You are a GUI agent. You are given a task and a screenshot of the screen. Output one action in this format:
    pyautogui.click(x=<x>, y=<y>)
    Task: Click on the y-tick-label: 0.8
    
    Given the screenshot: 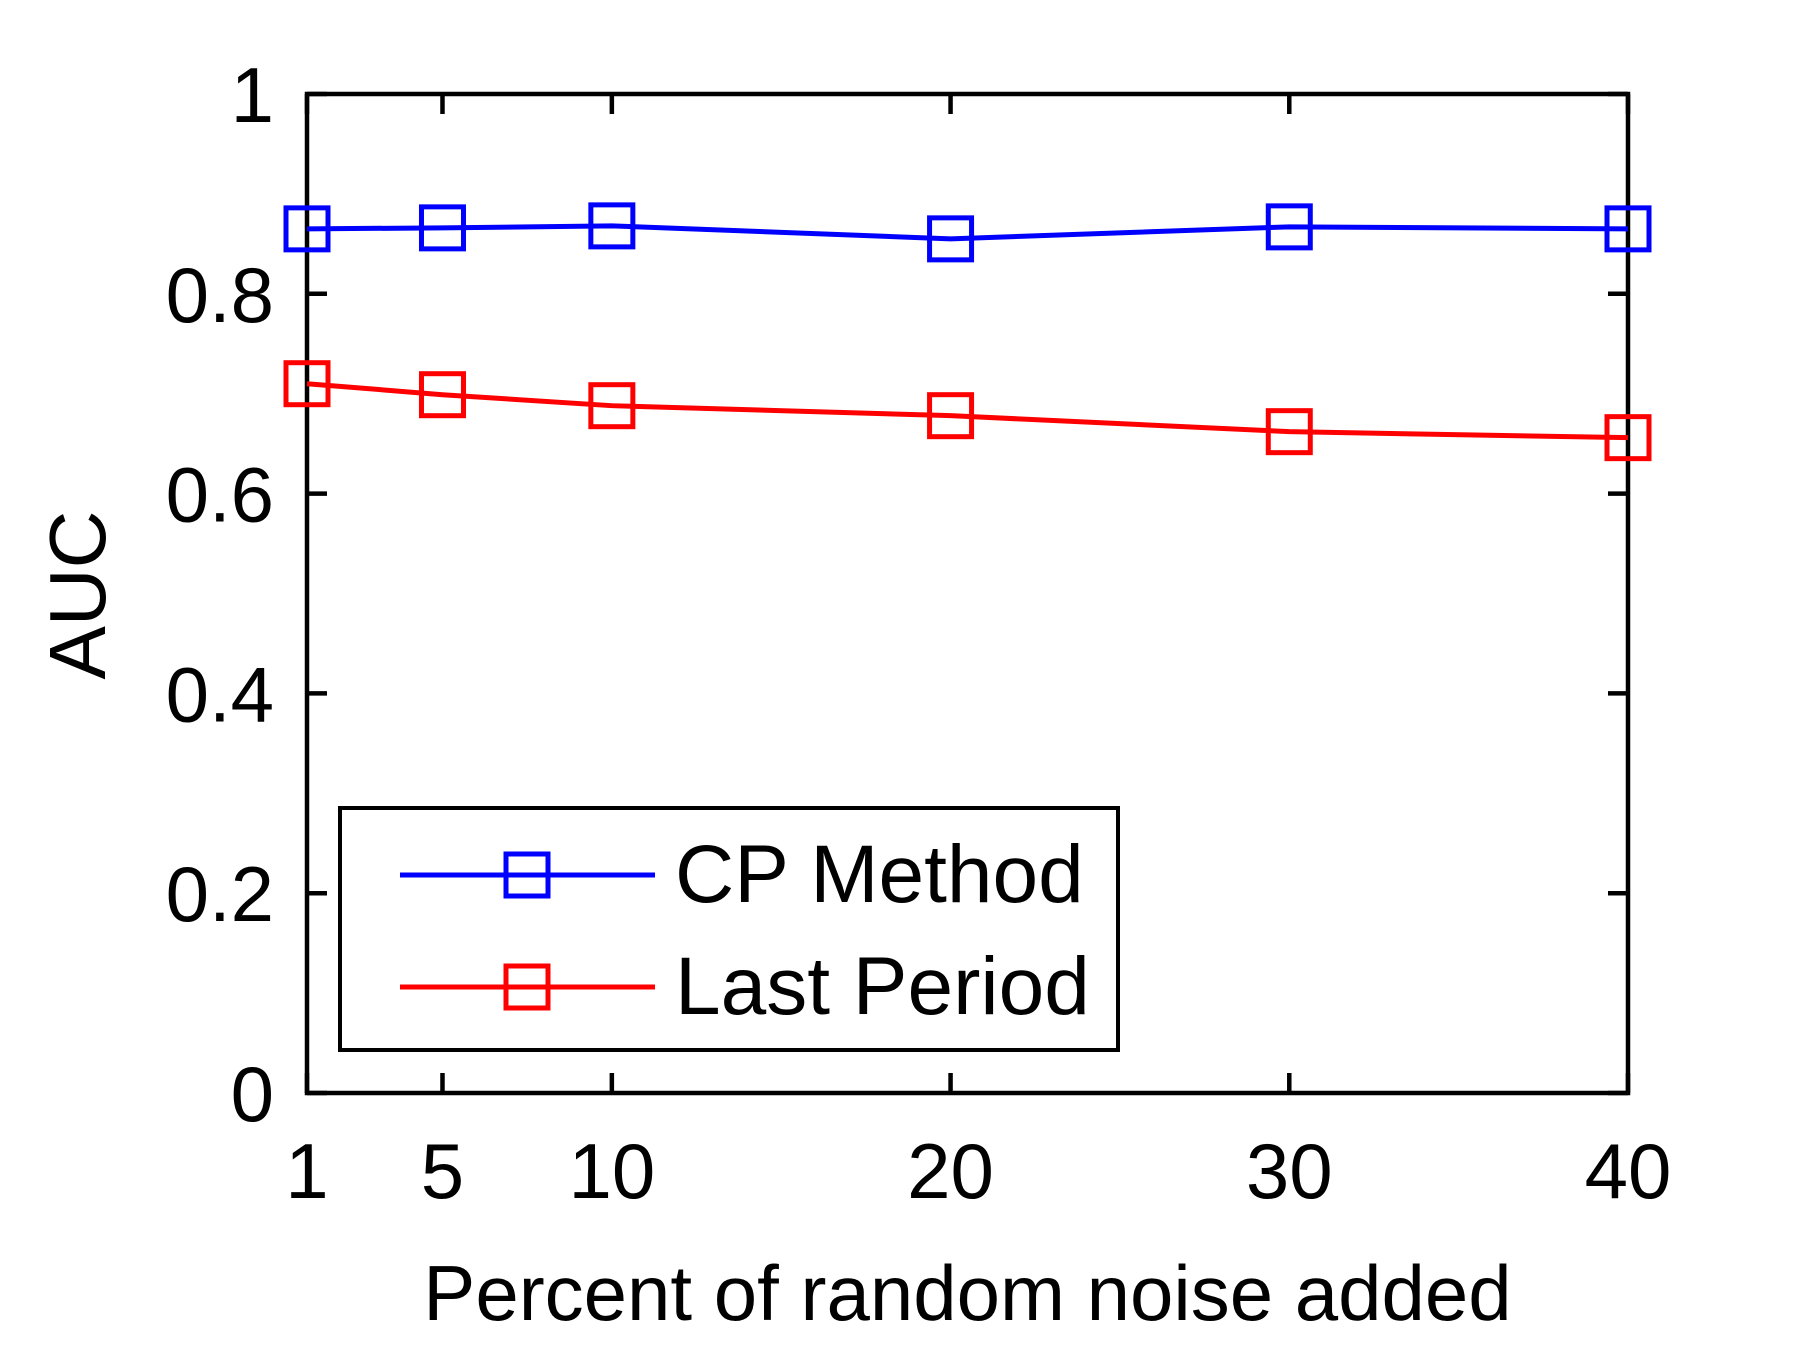 What is the action you would take?
    pyautogui.click(x=220, y=295)
    